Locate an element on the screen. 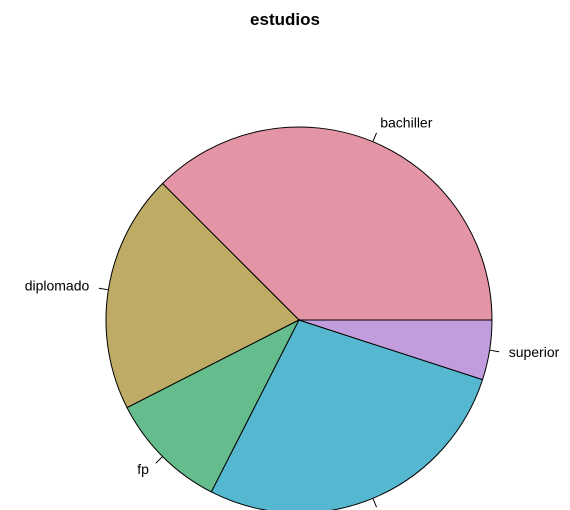 The image size is (570, 510). pie-label-superior: superior is located at coordinates (534, 352).